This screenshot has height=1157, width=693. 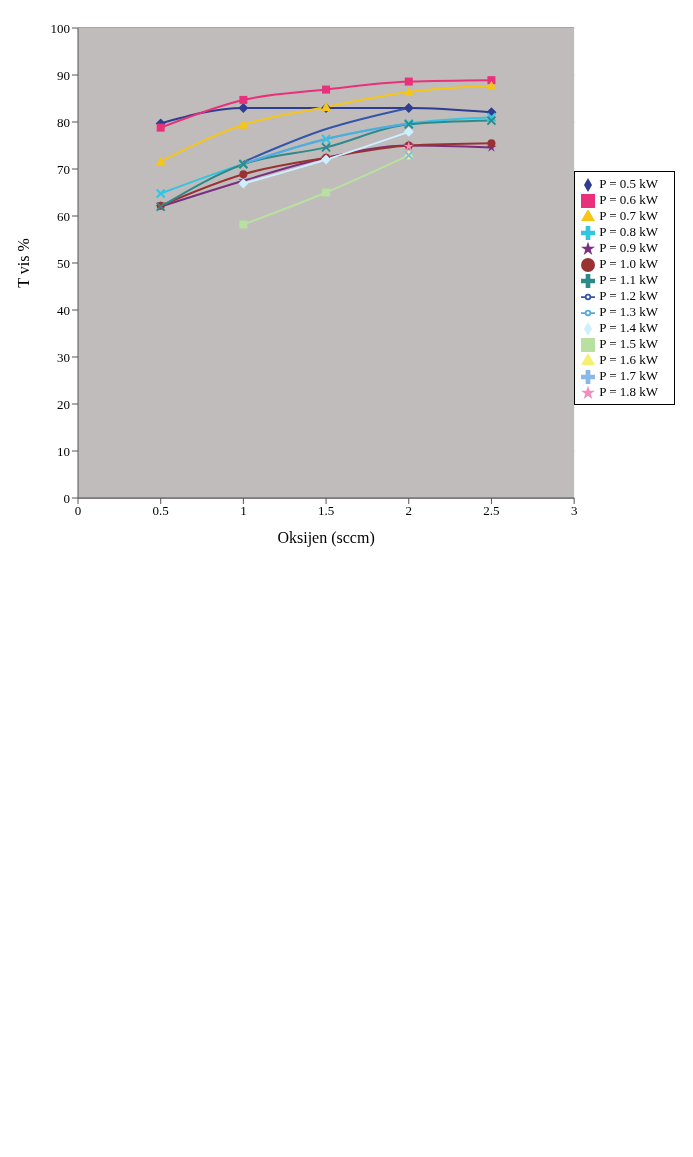 I want to click on y-tick-label: 50, so click(x=63, y=263).